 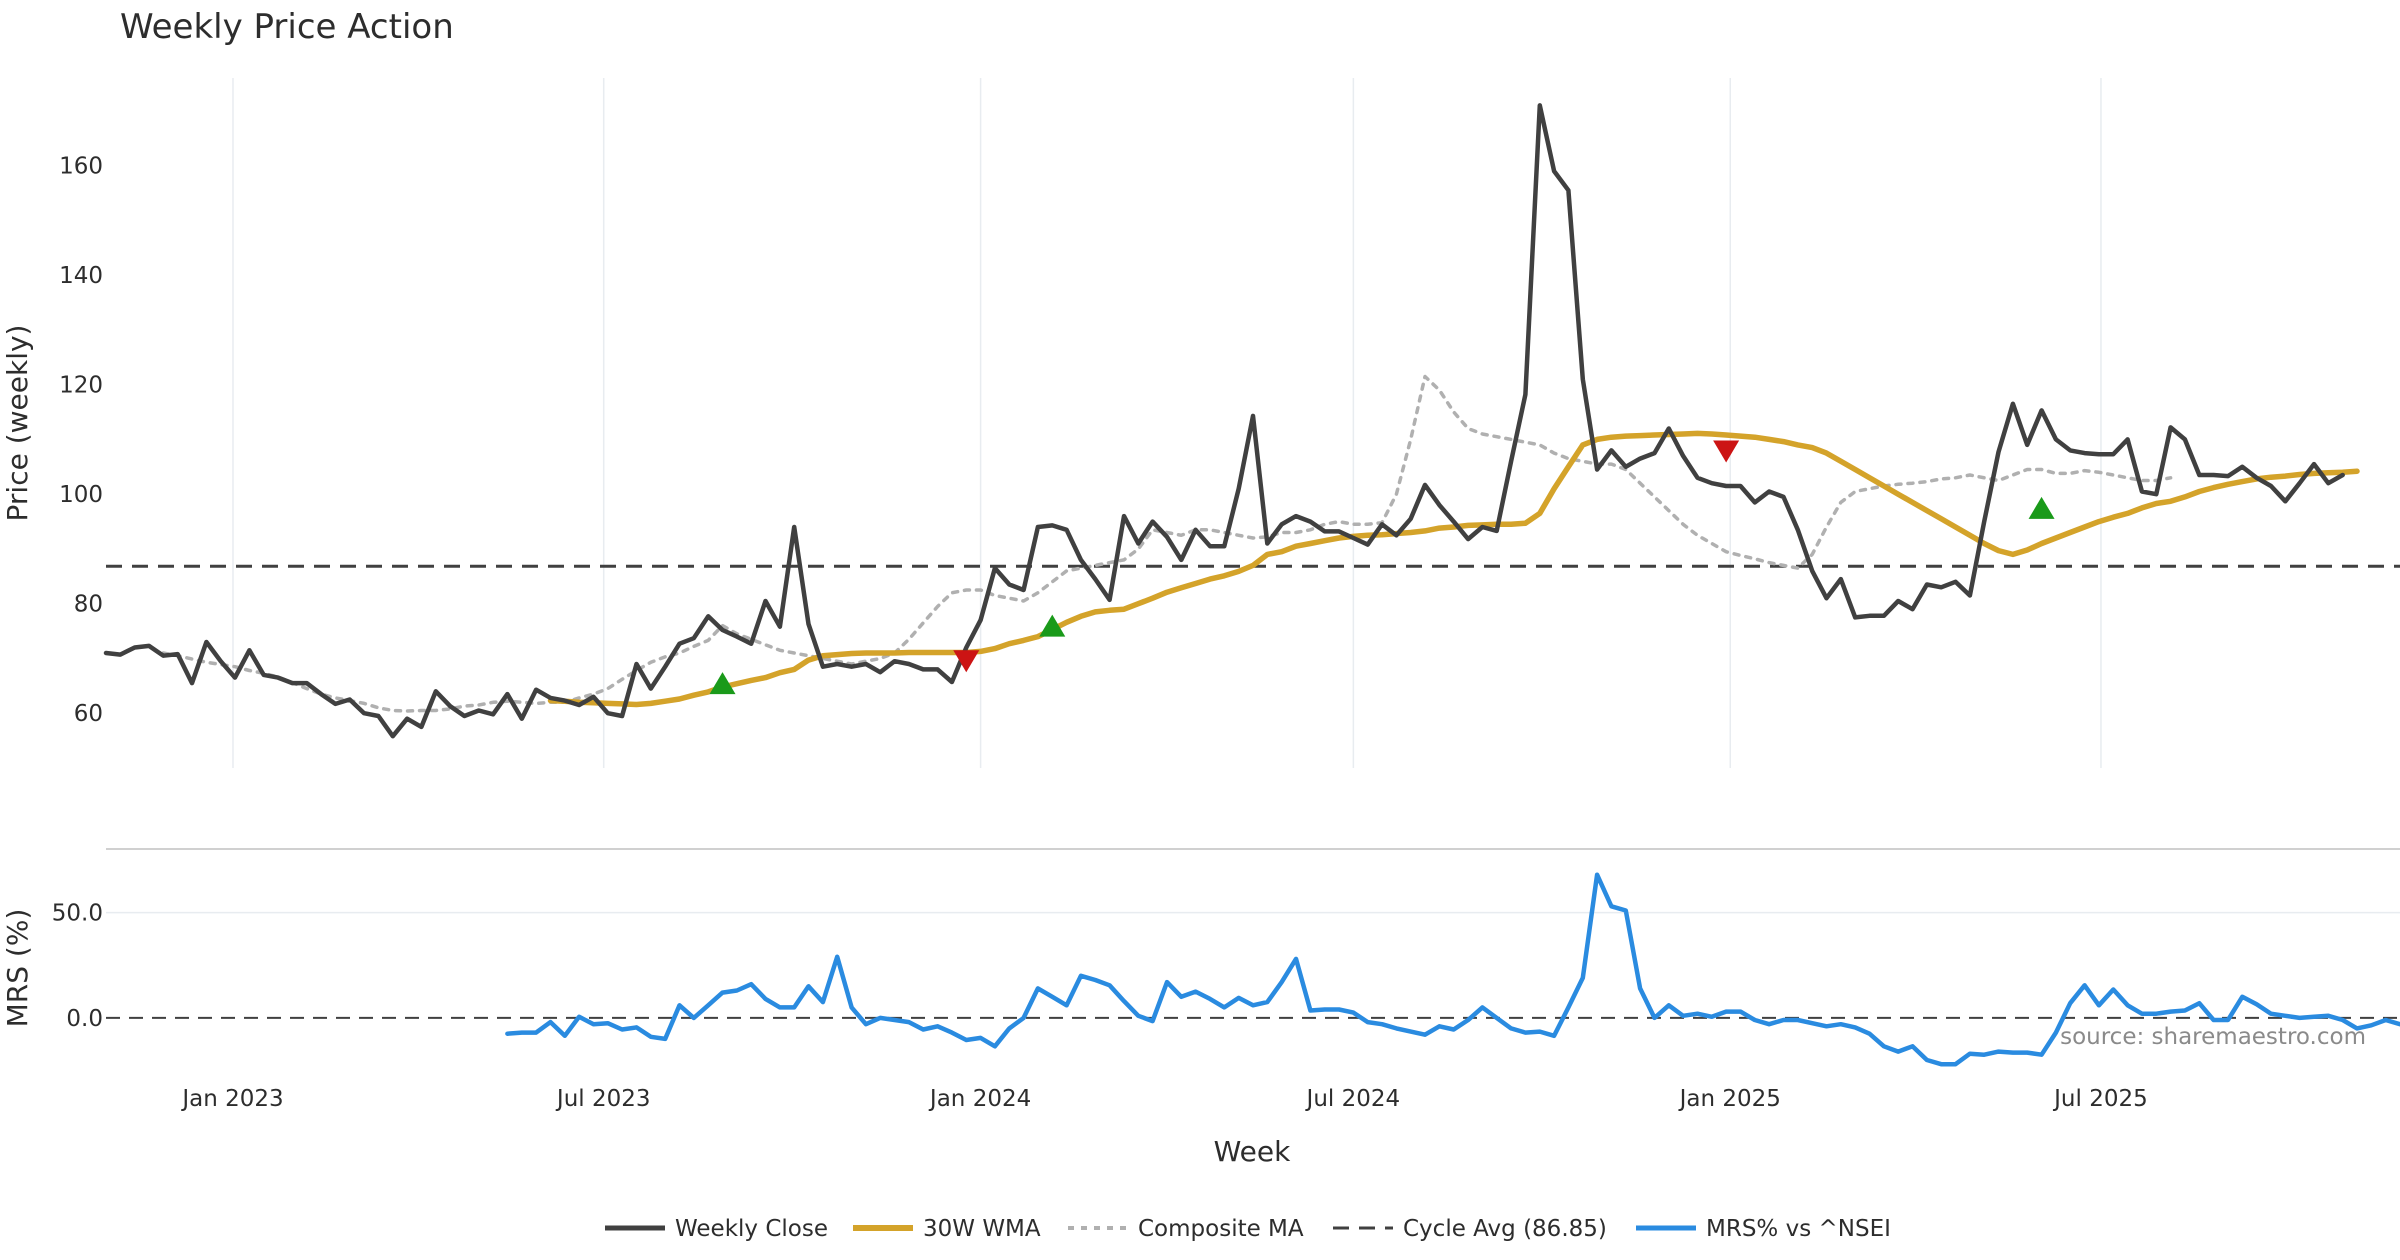 What do you see at coordinates (2213, 1037) in the screenshot?
I see `source-note: source: sharemaestro.com` at bounding box center [2213, 1037].